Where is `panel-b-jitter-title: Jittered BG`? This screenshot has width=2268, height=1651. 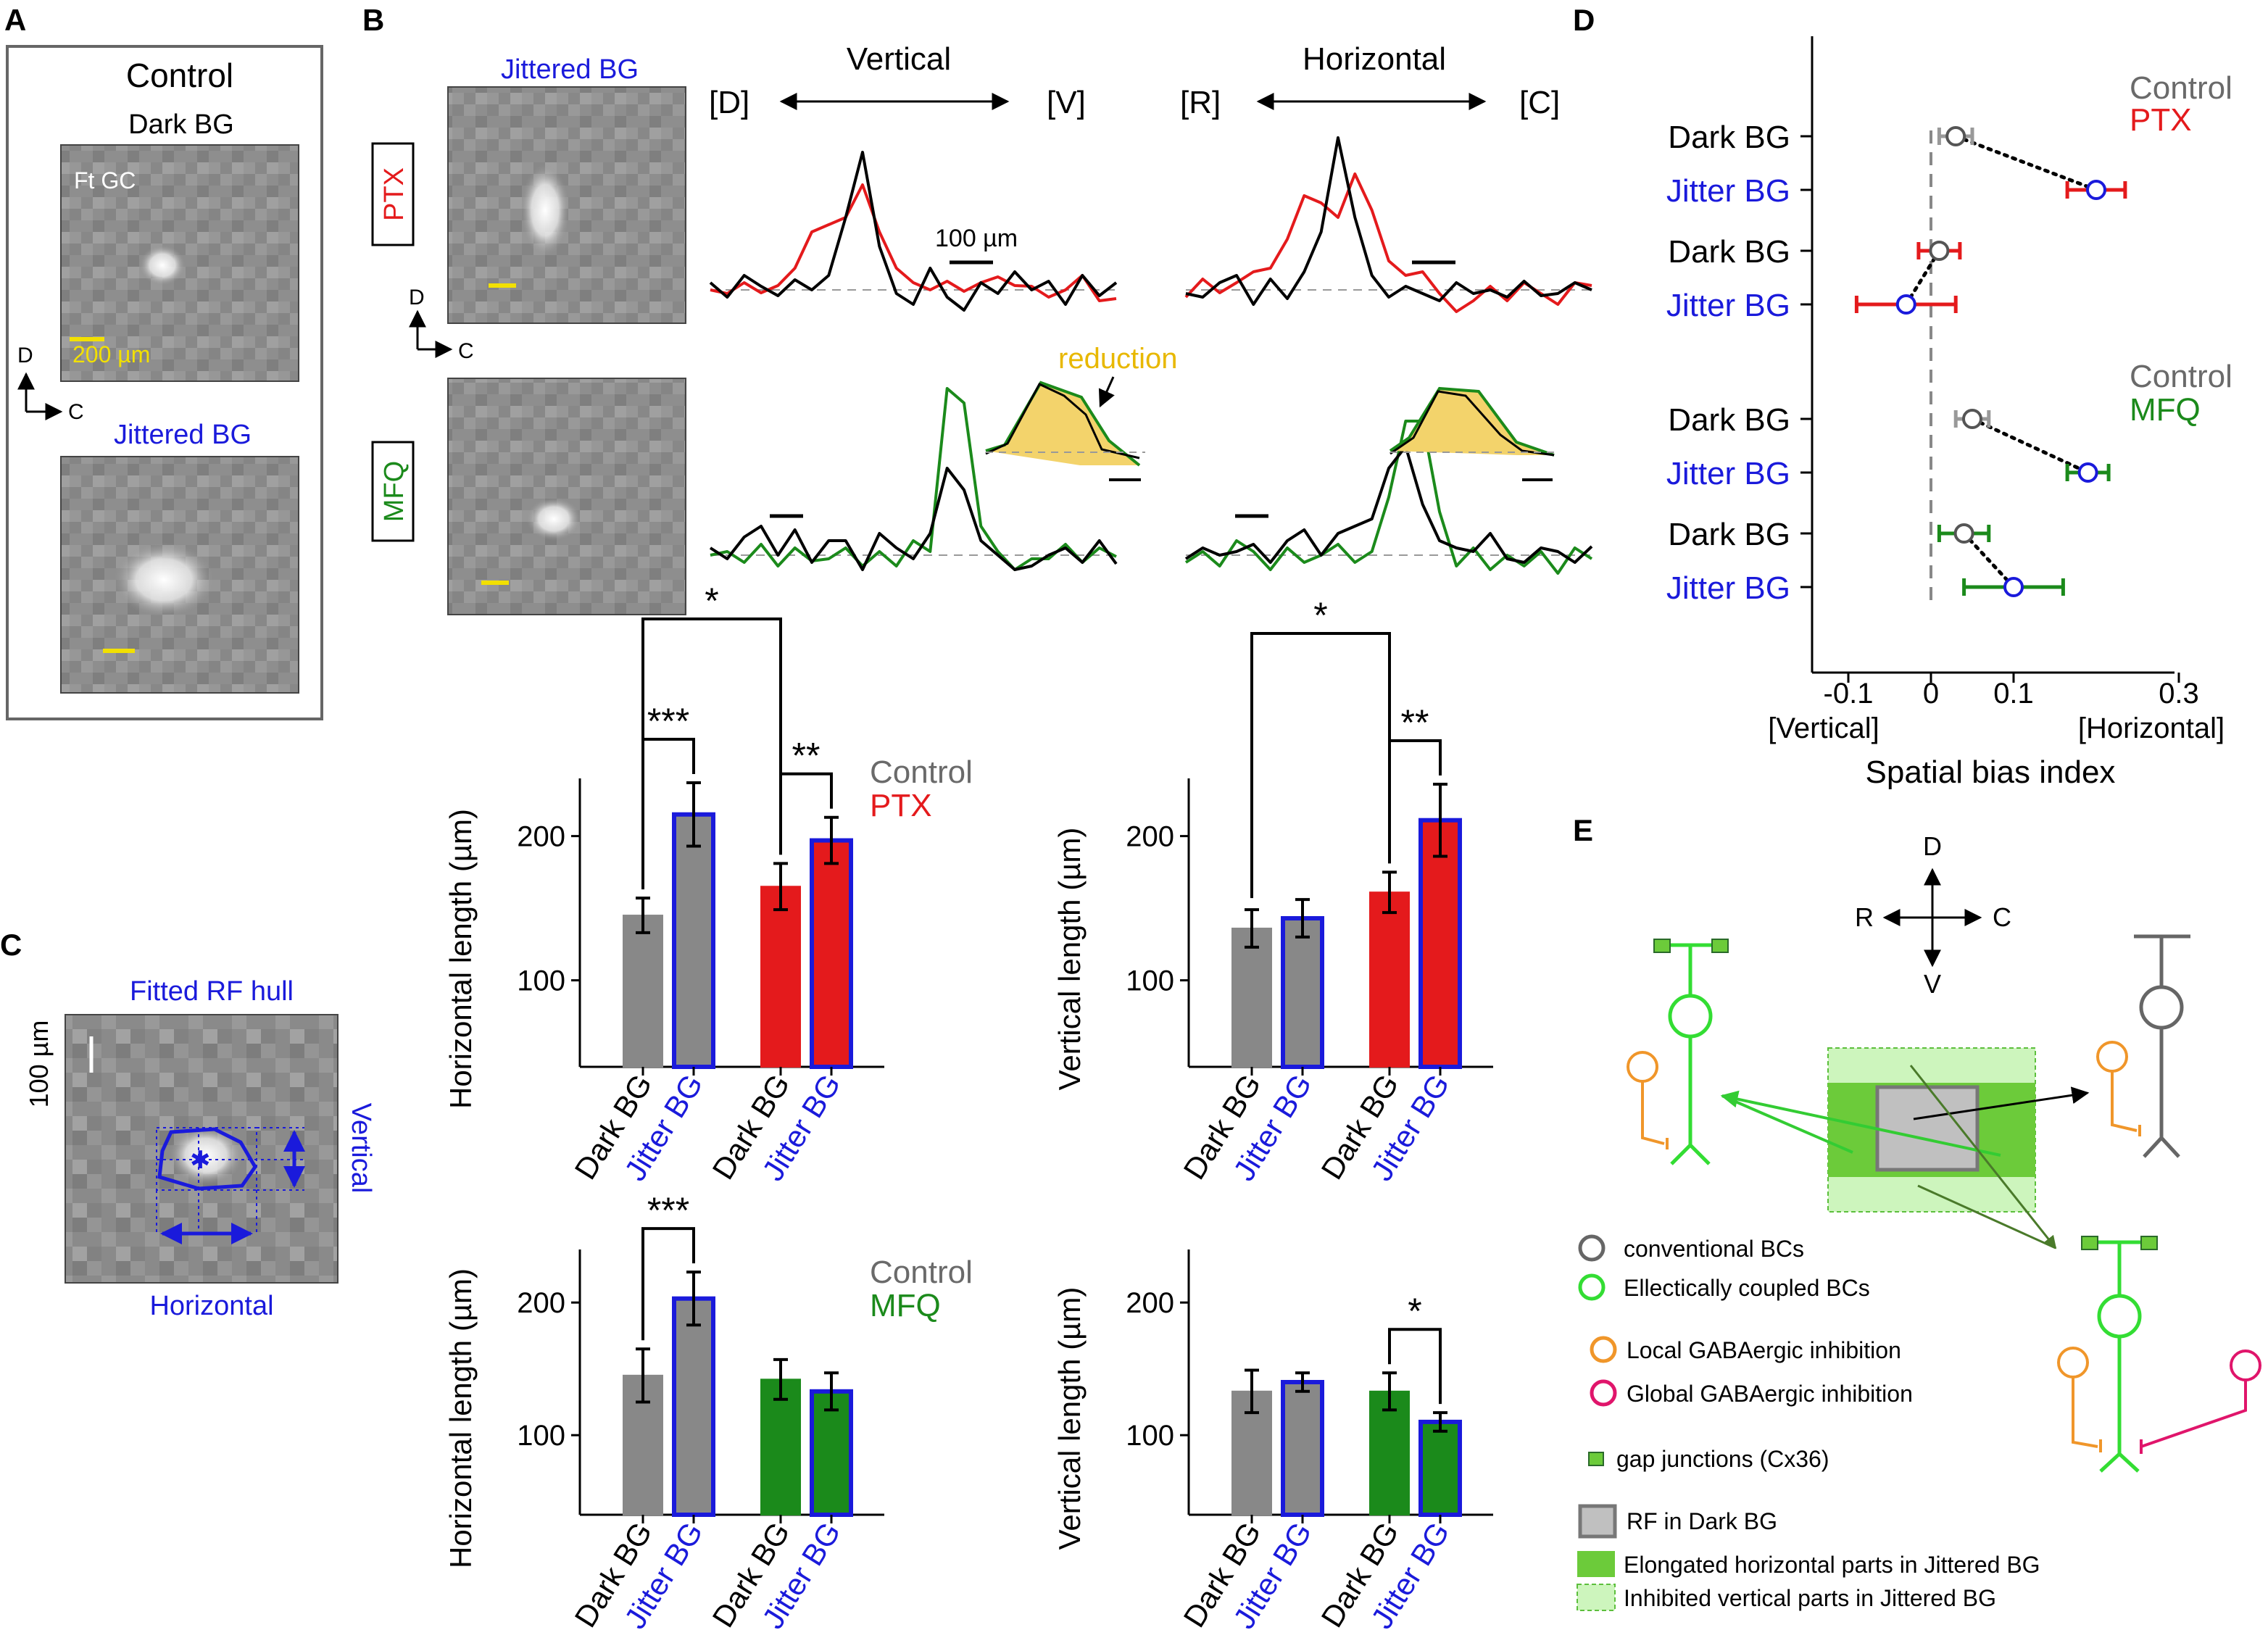 panel-b-jitter-title: Jittered BG is located at coordinates (570, 69).